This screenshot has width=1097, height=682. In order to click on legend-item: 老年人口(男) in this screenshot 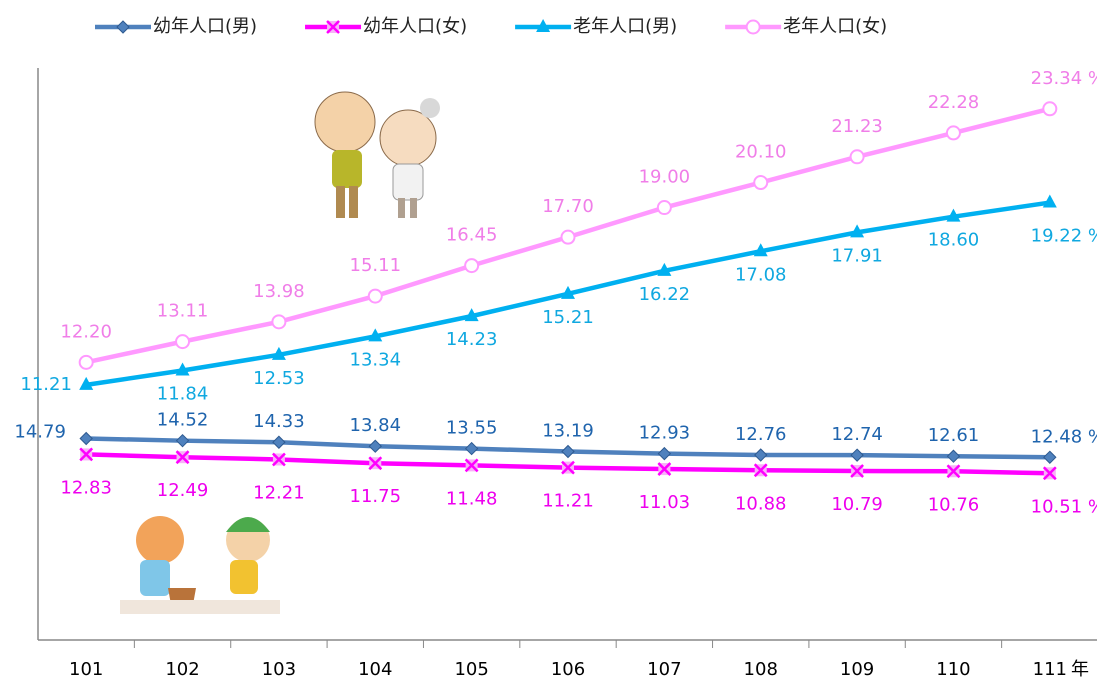, I will do `click(596, 26)`.